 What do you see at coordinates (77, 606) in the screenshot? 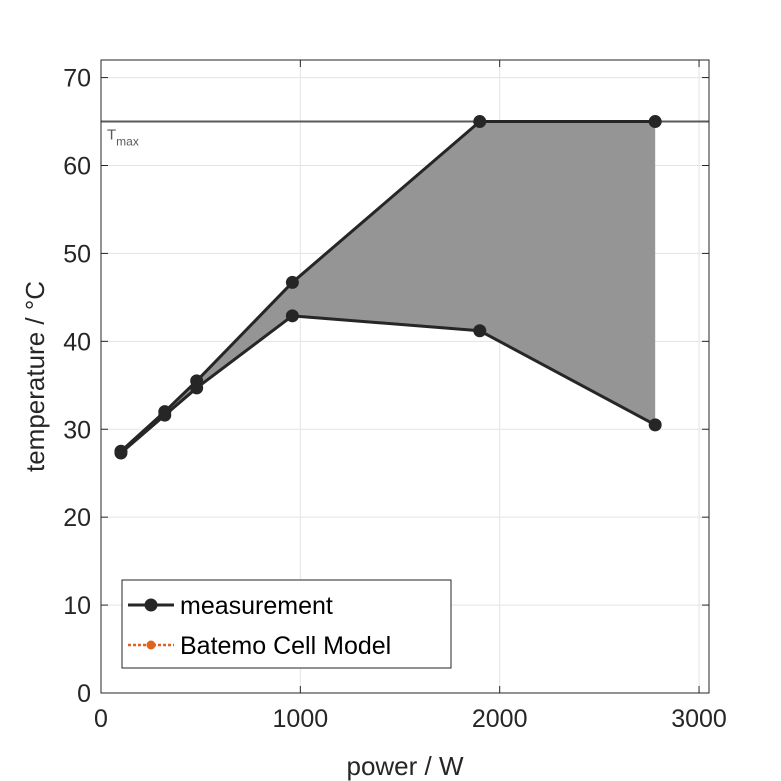
I see `y-tick-label: 10` at bounding box center [77, 606].